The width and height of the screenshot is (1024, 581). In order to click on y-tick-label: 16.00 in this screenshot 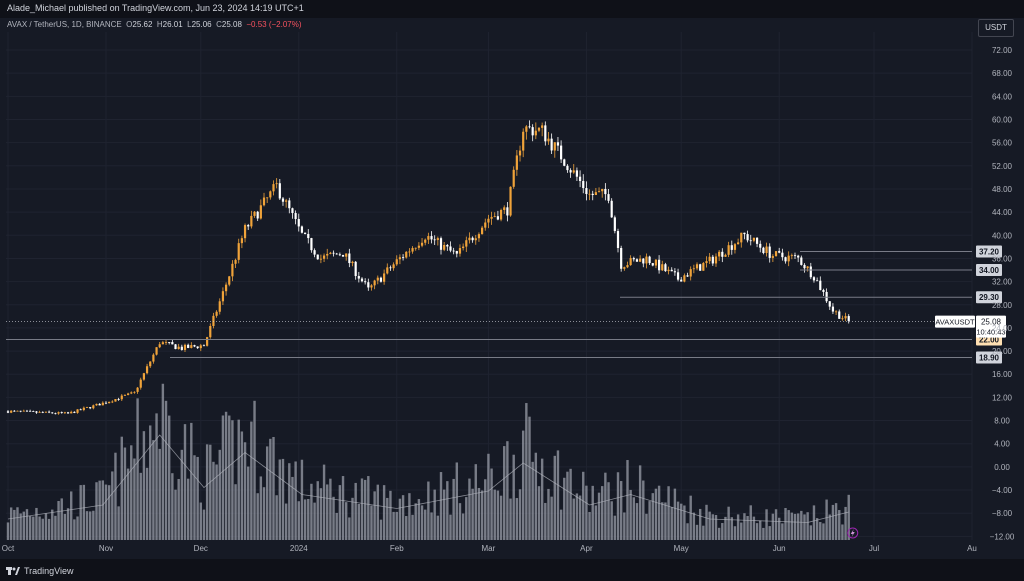, I will do `click(1002, 374)`.